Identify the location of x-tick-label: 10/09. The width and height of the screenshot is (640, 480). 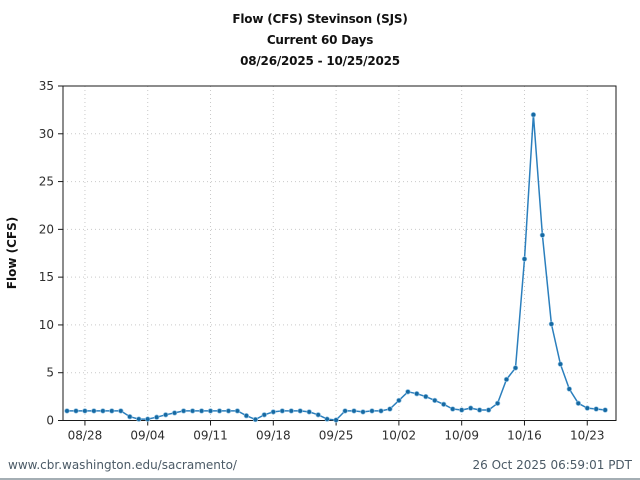
(461, 436).